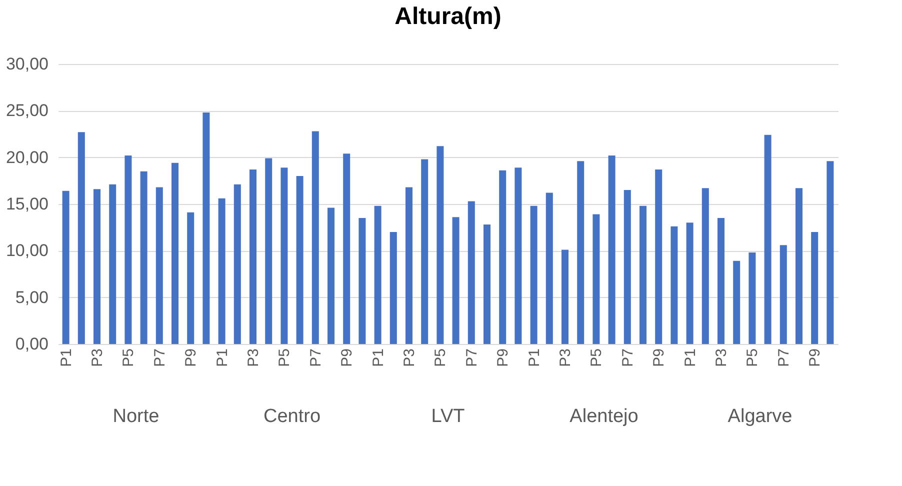 This screenshot has width=902, height=486. I want to click on text: Centro, so click(292, 416).